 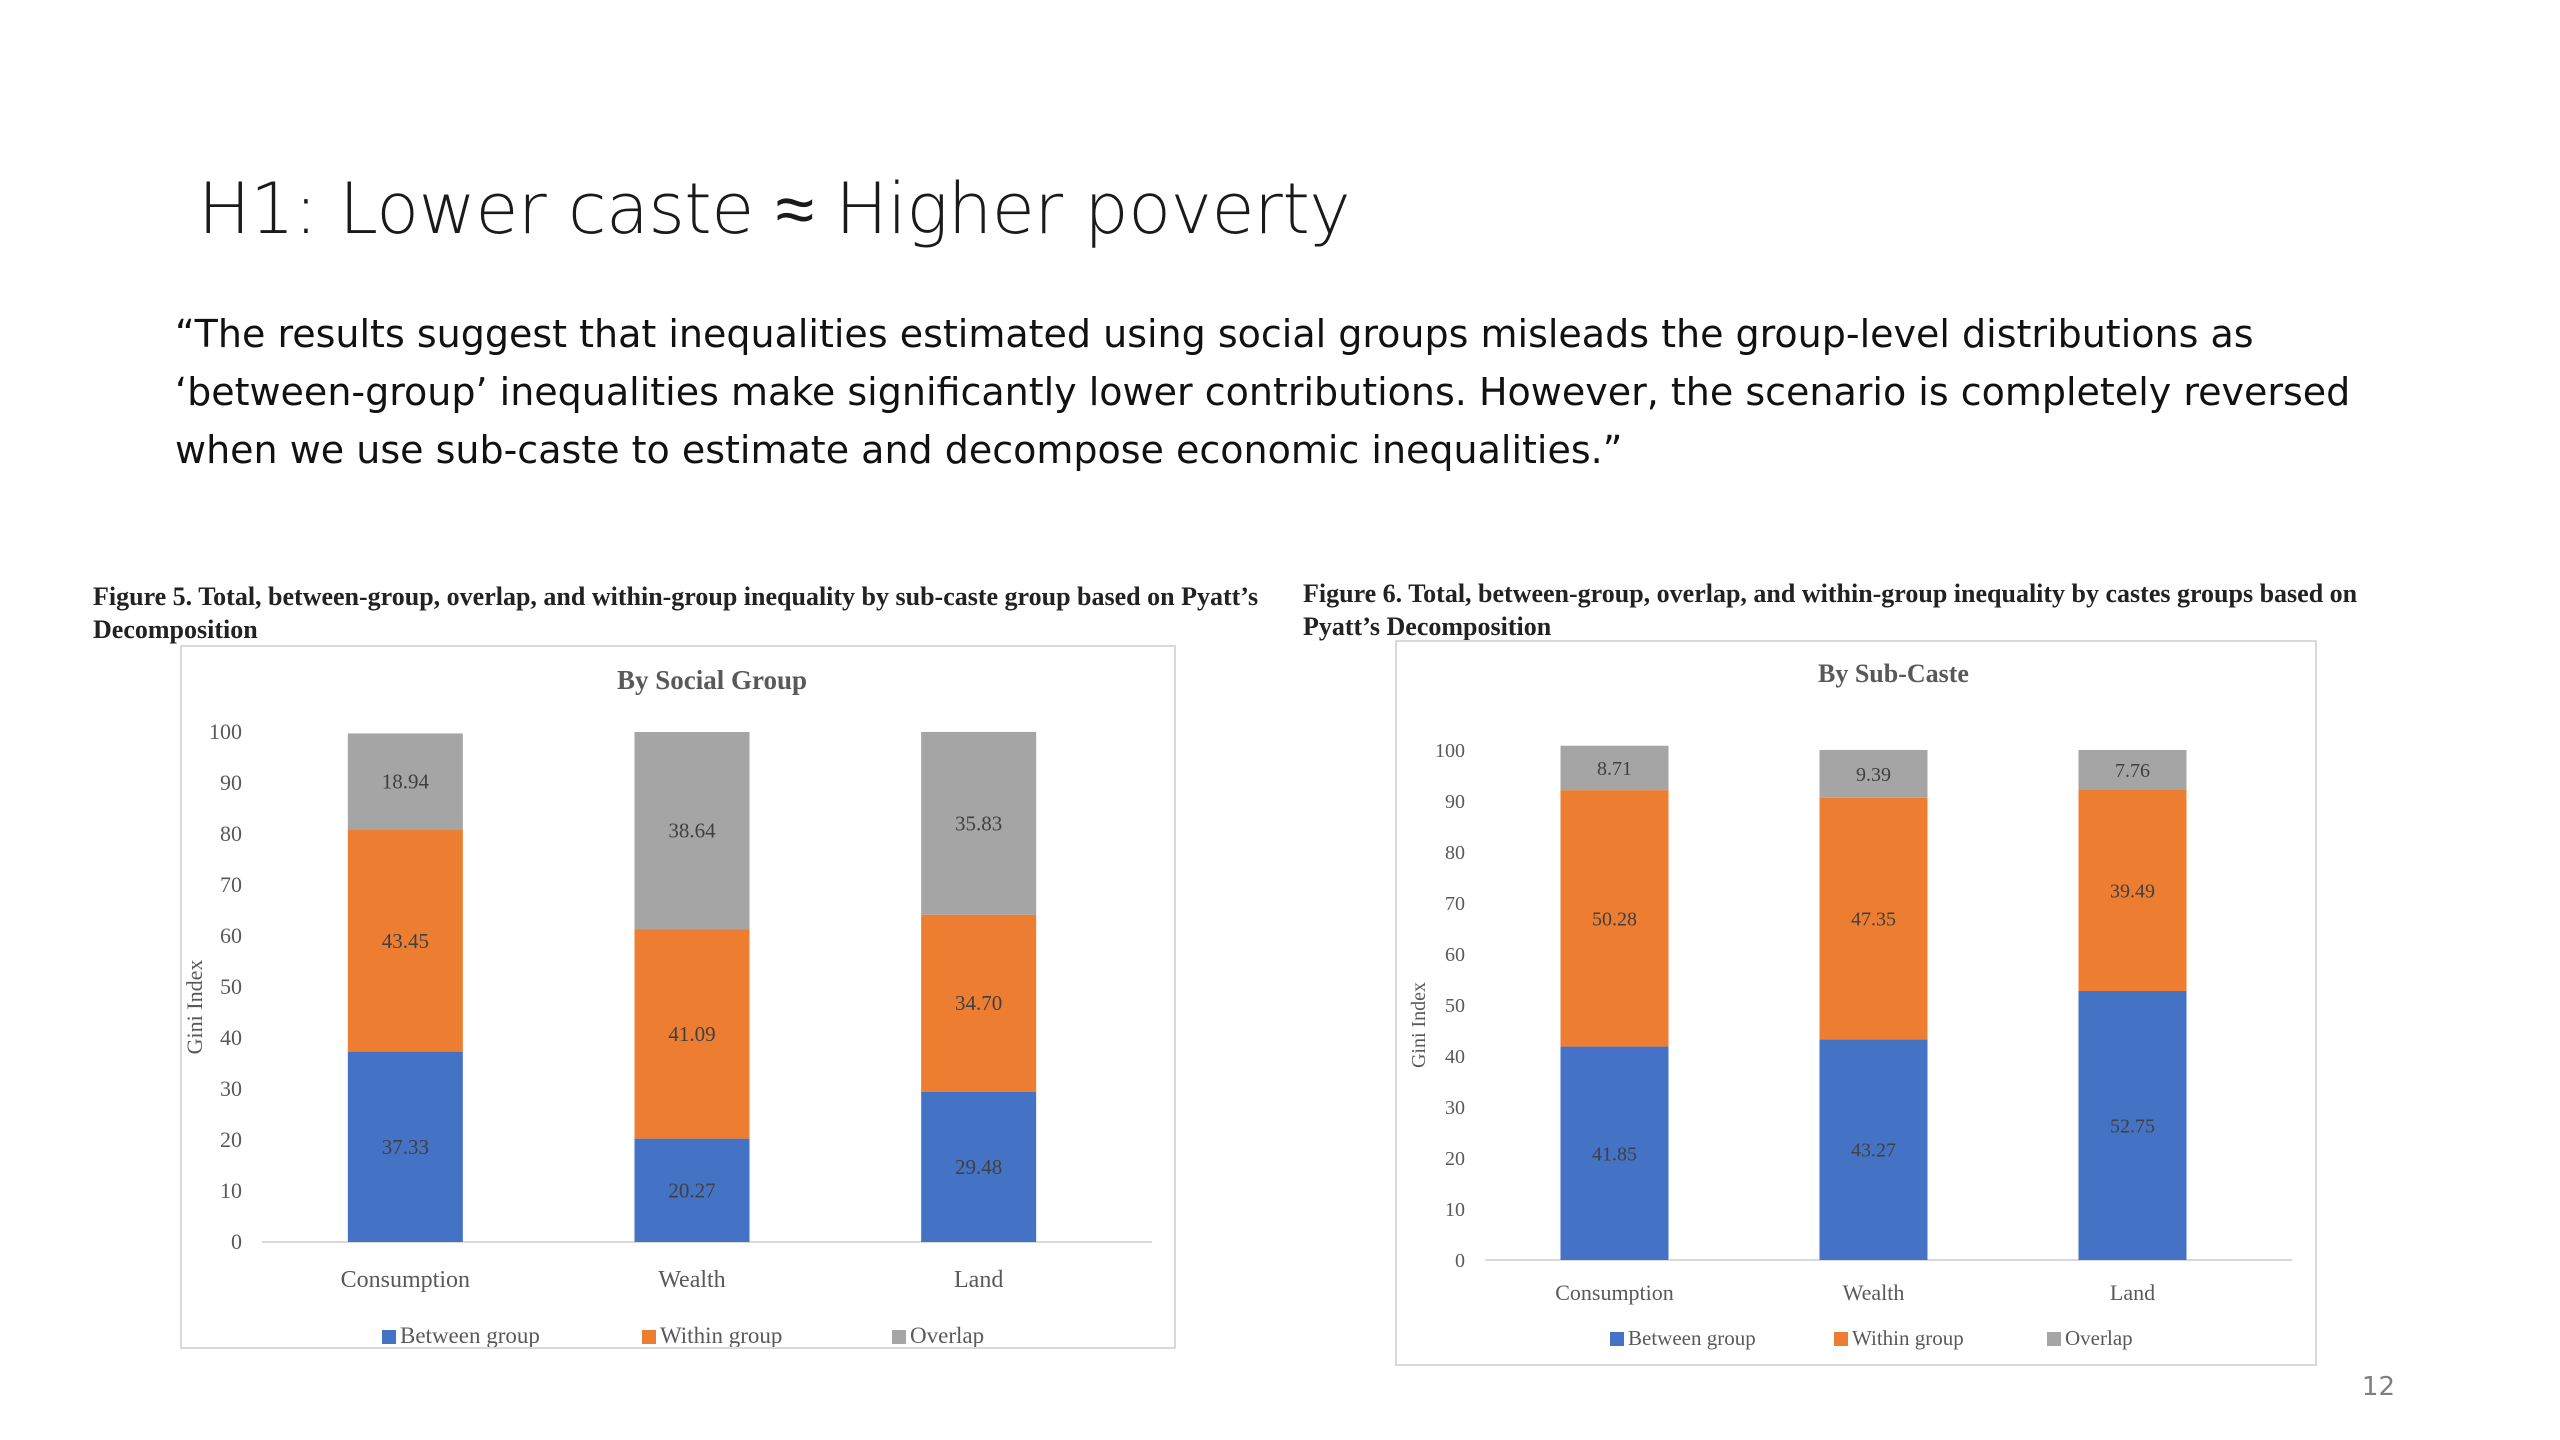 I want to click on data-label: 8.71, so click(x=1614, y=769).